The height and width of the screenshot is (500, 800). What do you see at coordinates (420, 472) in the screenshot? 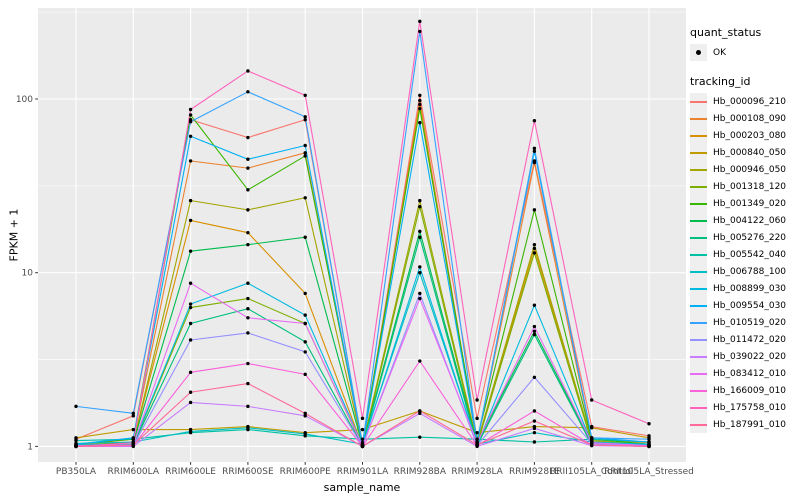
I see `x-tick-label: RRIM928BA` at bounding box center [420, 472].